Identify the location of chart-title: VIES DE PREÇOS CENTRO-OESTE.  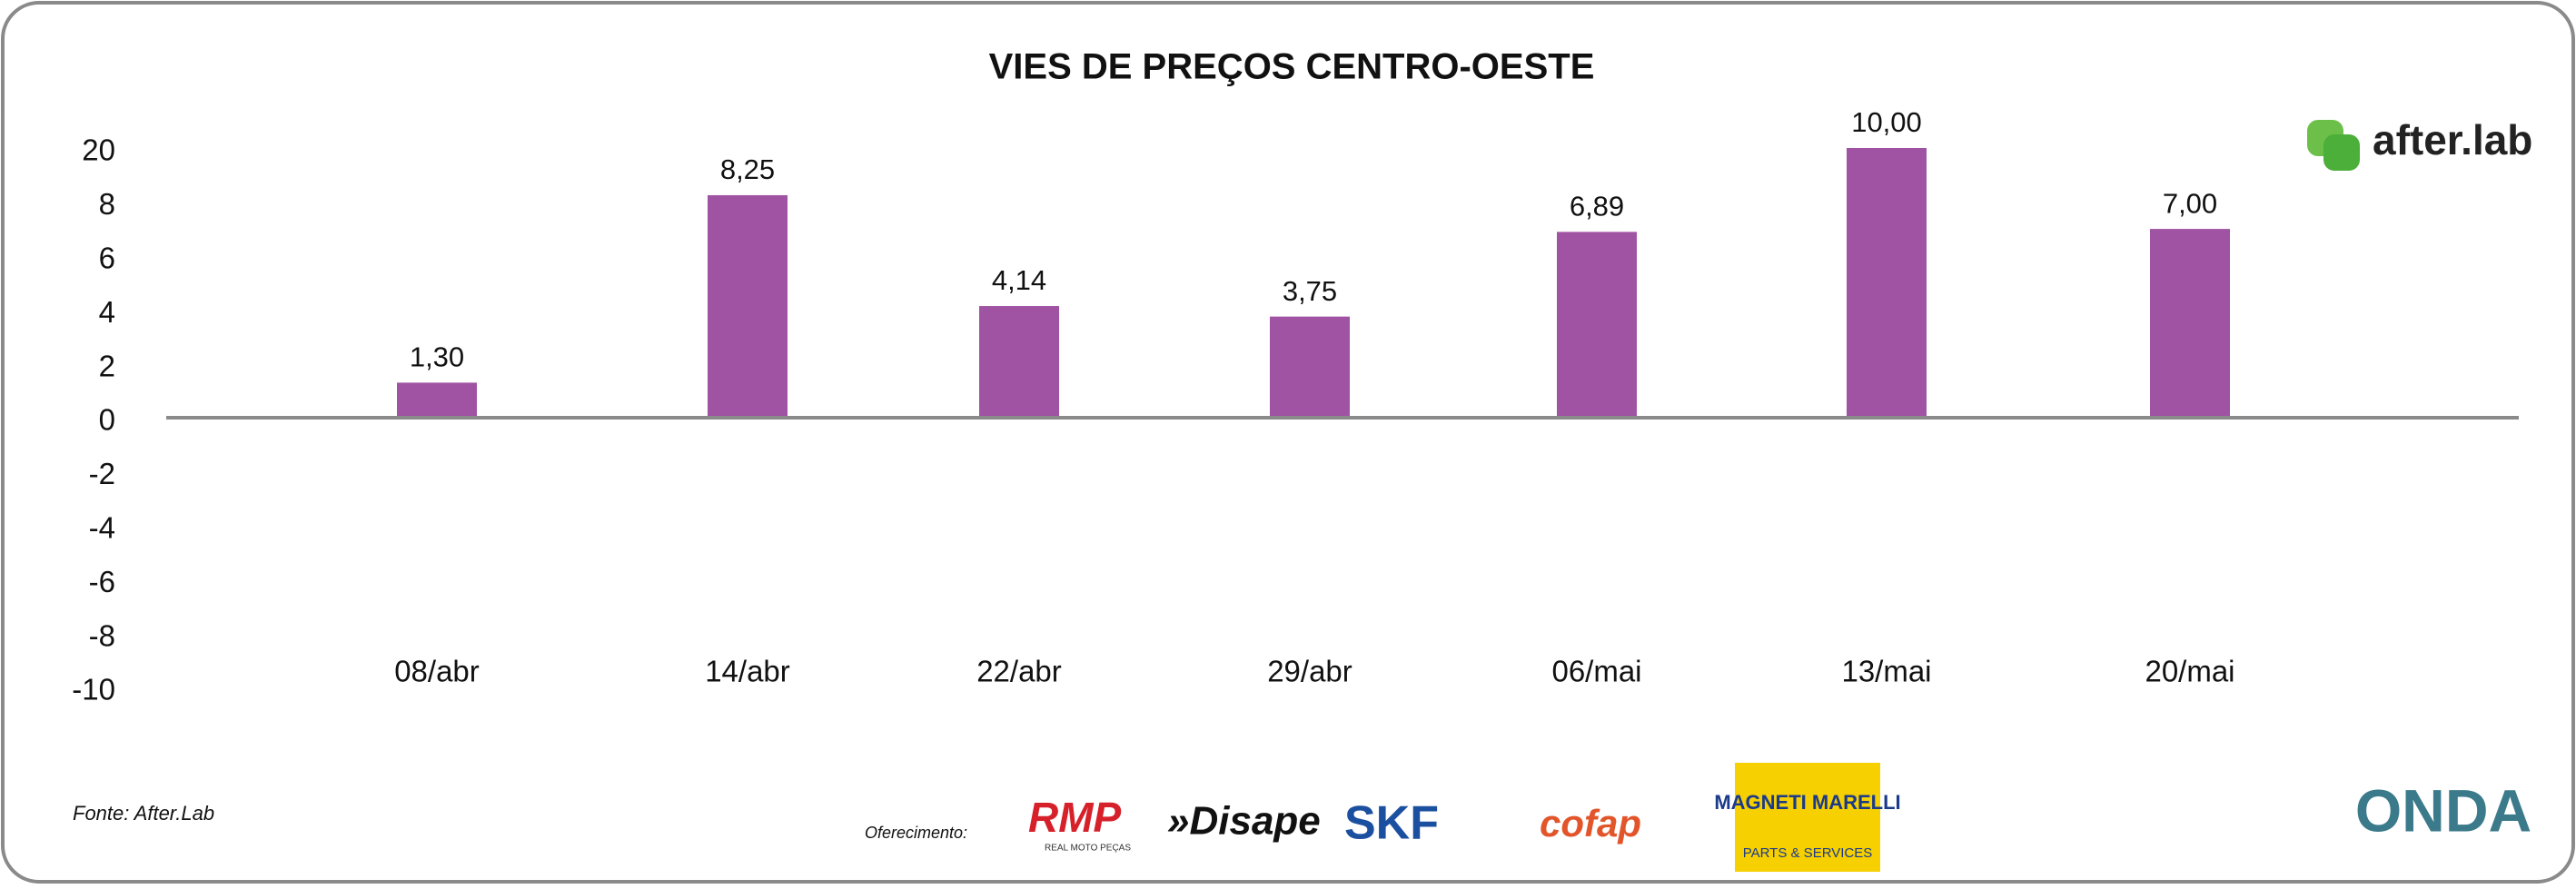
(1292, 67).